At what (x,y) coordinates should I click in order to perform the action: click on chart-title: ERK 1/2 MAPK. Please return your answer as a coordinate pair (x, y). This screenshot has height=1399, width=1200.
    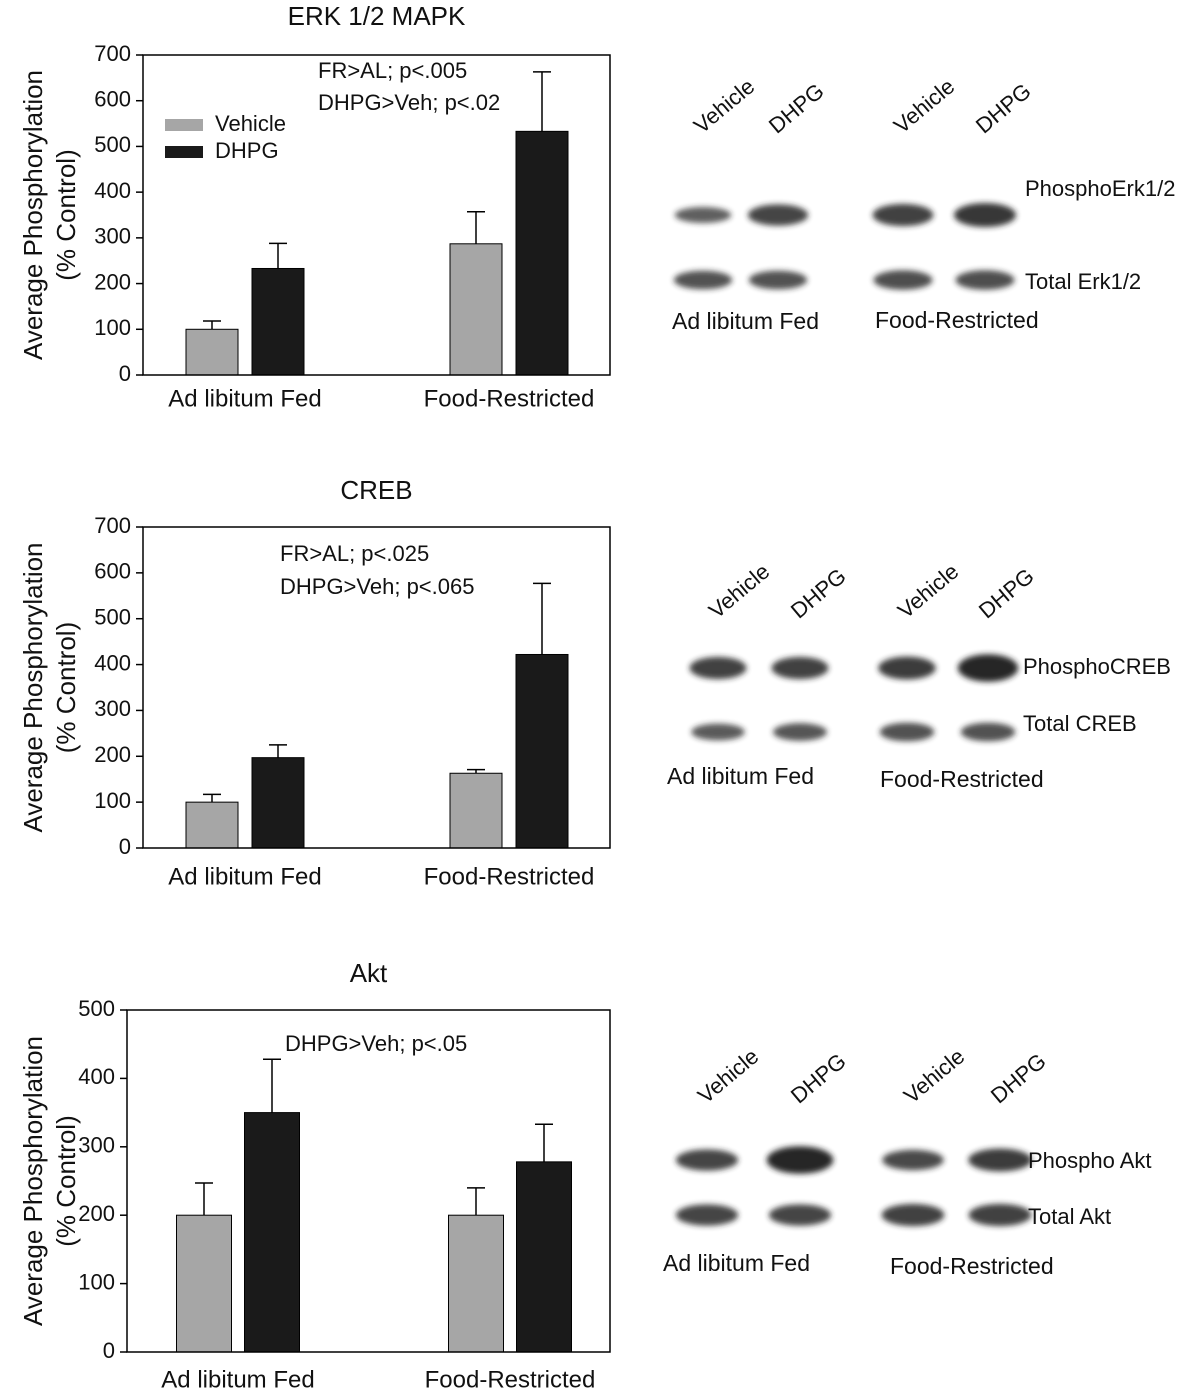
    Looking at the image, I should click on (377, 16).